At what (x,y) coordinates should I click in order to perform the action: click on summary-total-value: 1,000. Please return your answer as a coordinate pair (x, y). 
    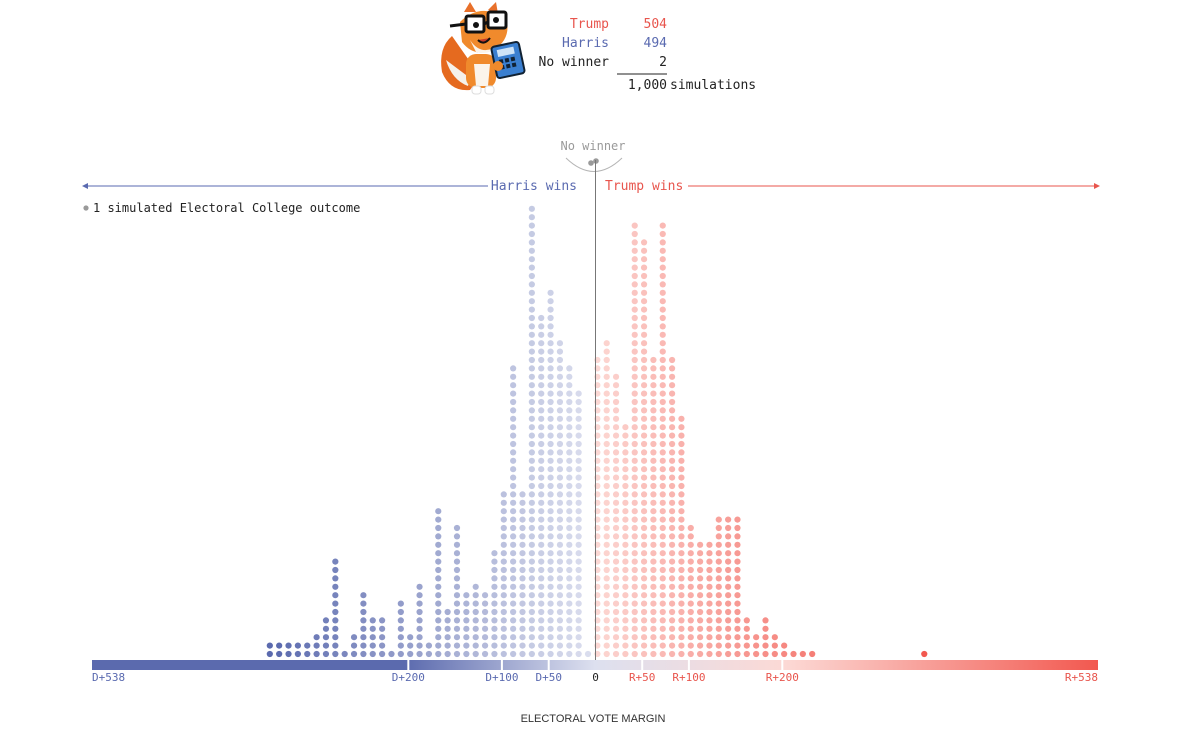
    Looking at the image, I should click on (647, 85).